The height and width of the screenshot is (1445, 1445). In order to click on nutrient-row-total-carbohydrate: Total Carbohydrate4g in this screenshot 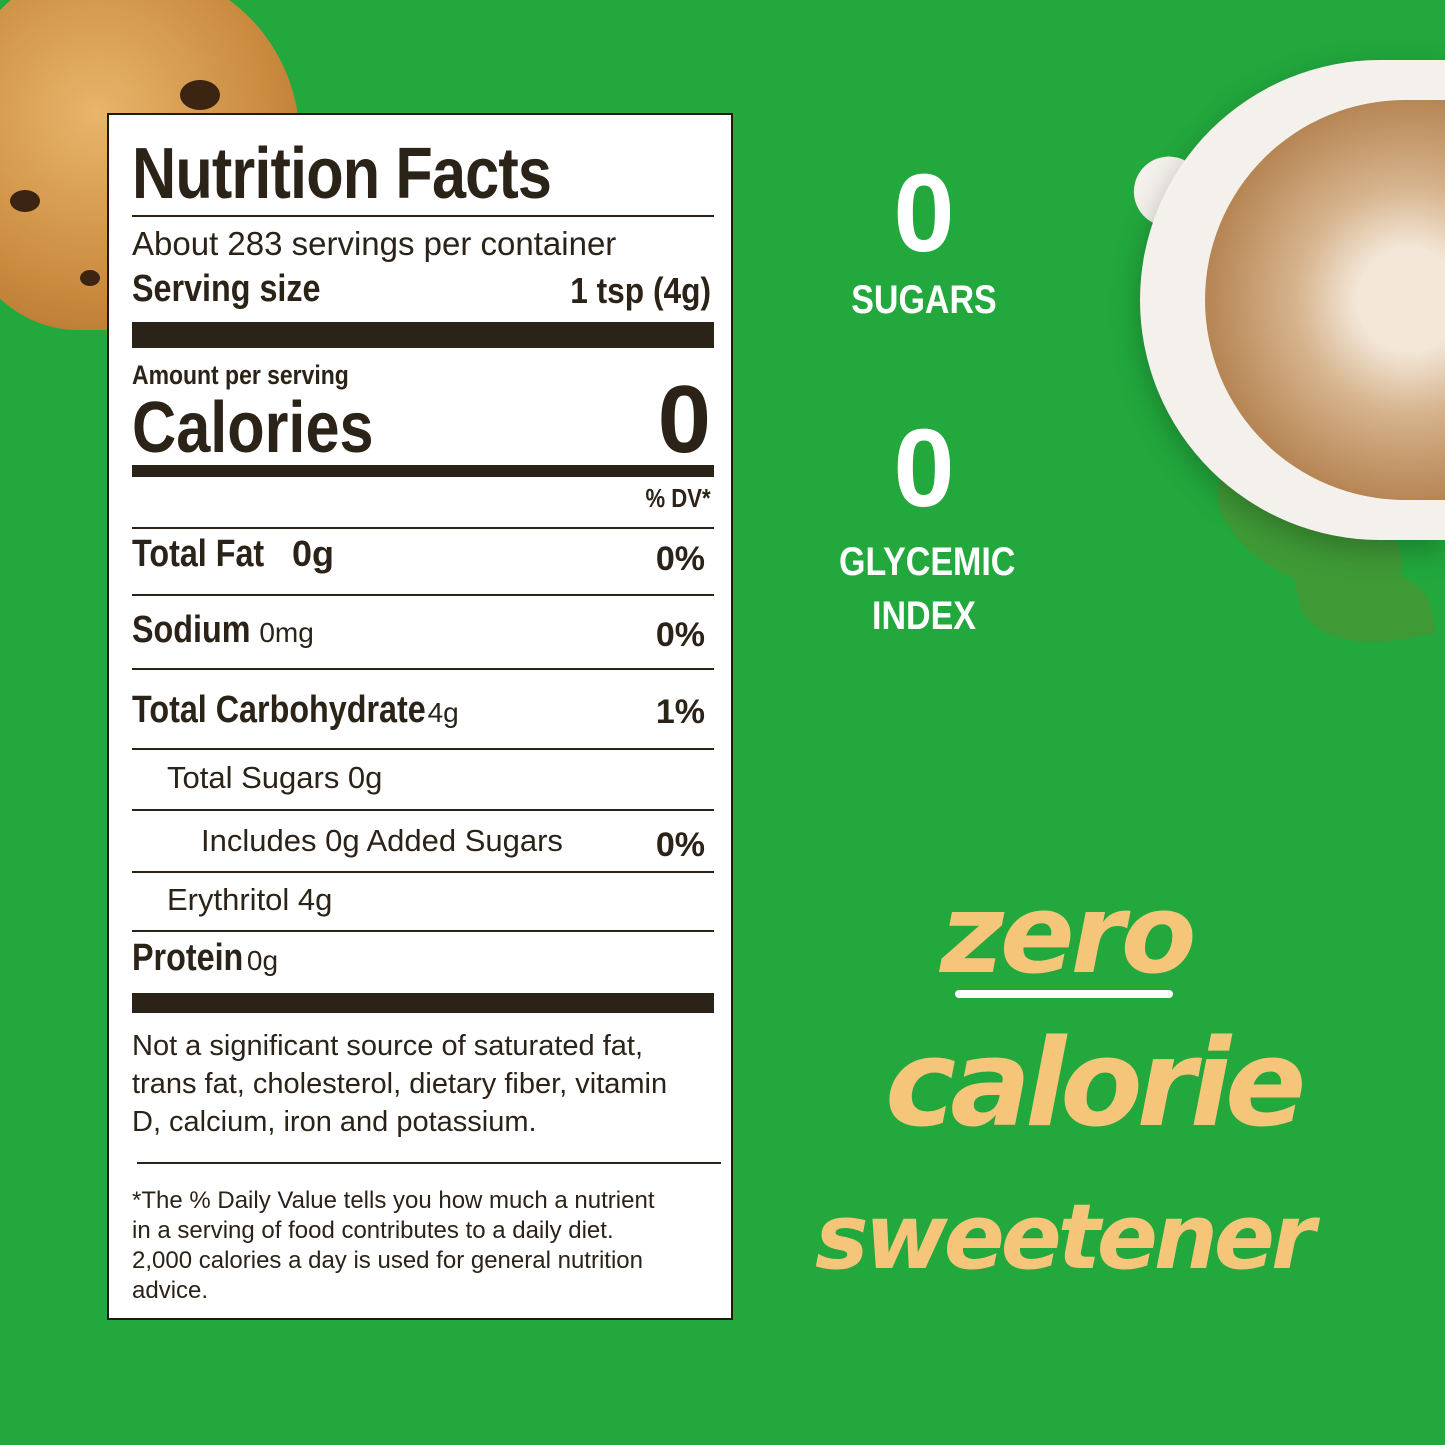, I will do `click(295, 710)`.